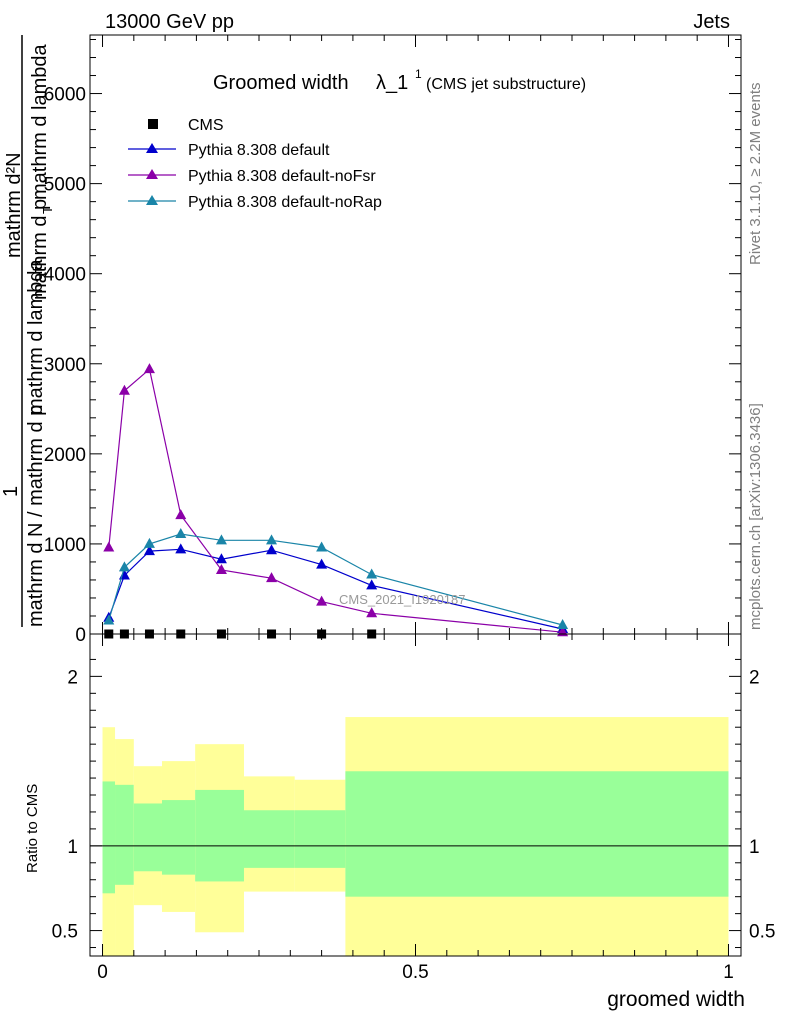 The image size is (786, 1024). Describe the element at coordinates (65, 365) in the screenshot. I see `main-y-tick-label: 3000` at that location.